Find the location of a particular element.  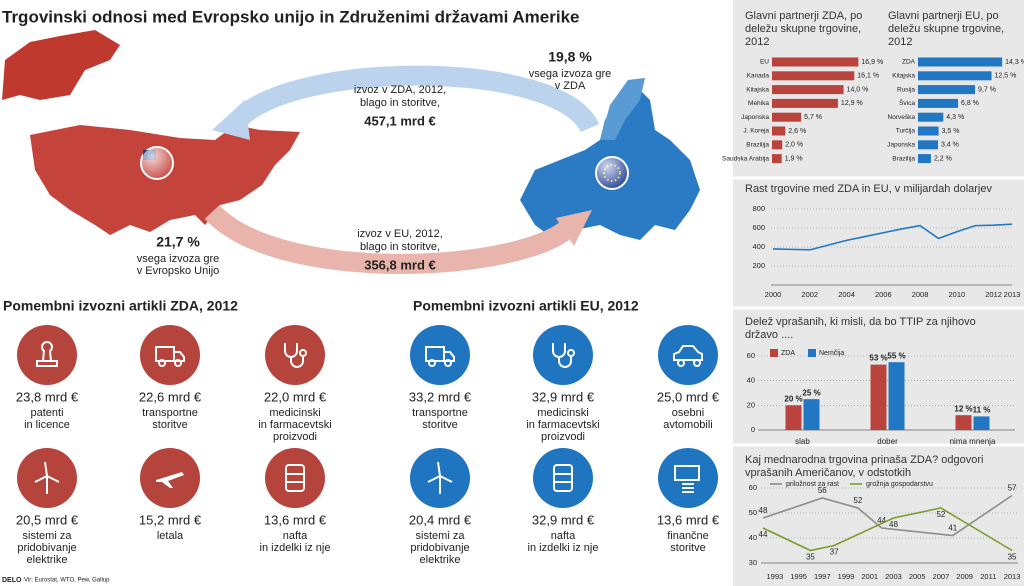

x-tick-label: 2000 is located at coordinates (773, 294).